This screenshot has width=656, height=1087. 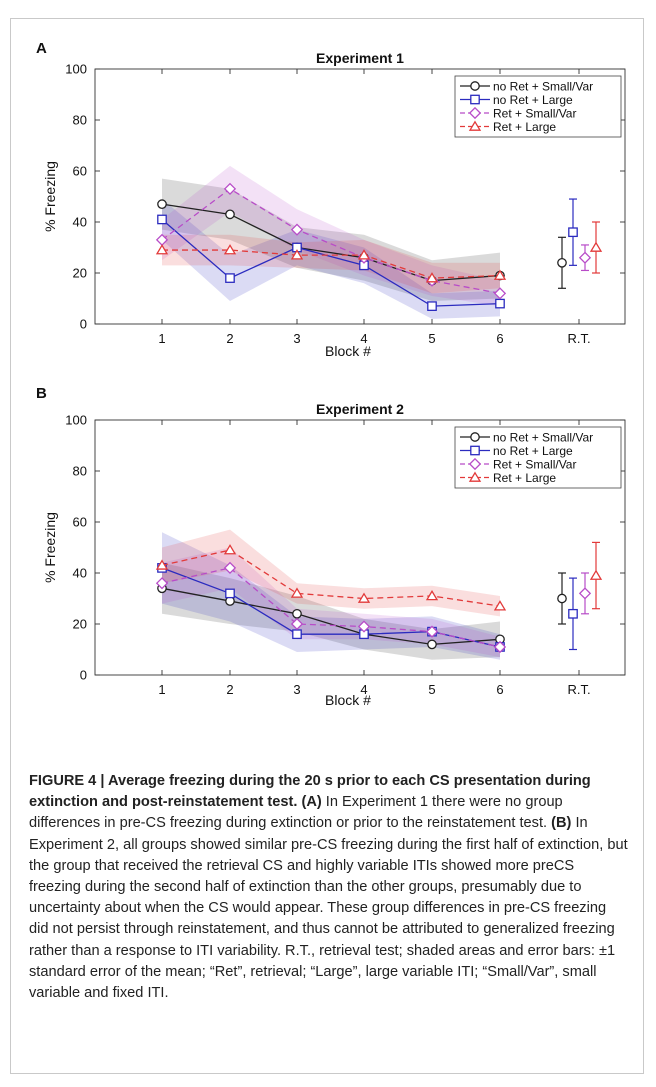 I want to click on x-tick-label: 3, so click(x=296, y=338).